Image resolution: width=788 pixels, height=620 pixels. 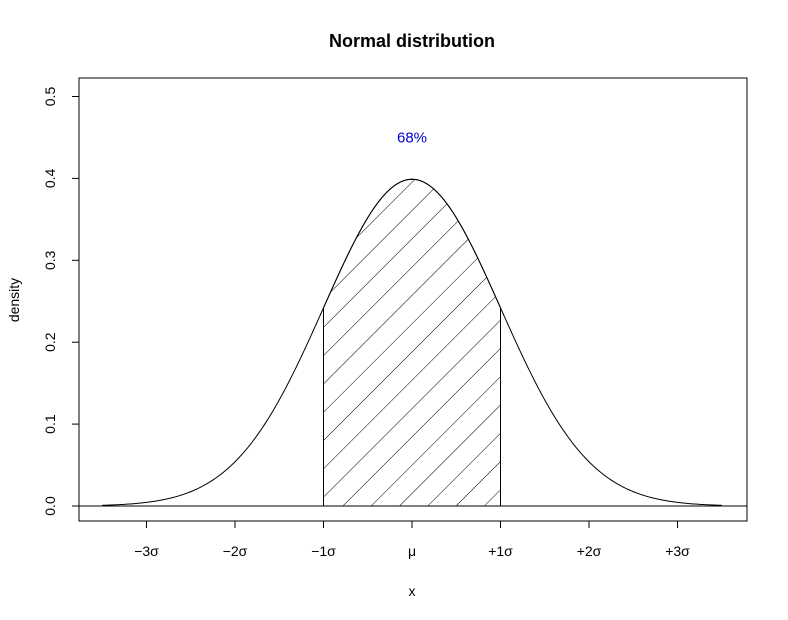 What do you see at coordinates (412, 591) in the screenshot?
I see `x-axis-label: x` at bounding box center [412, 591].